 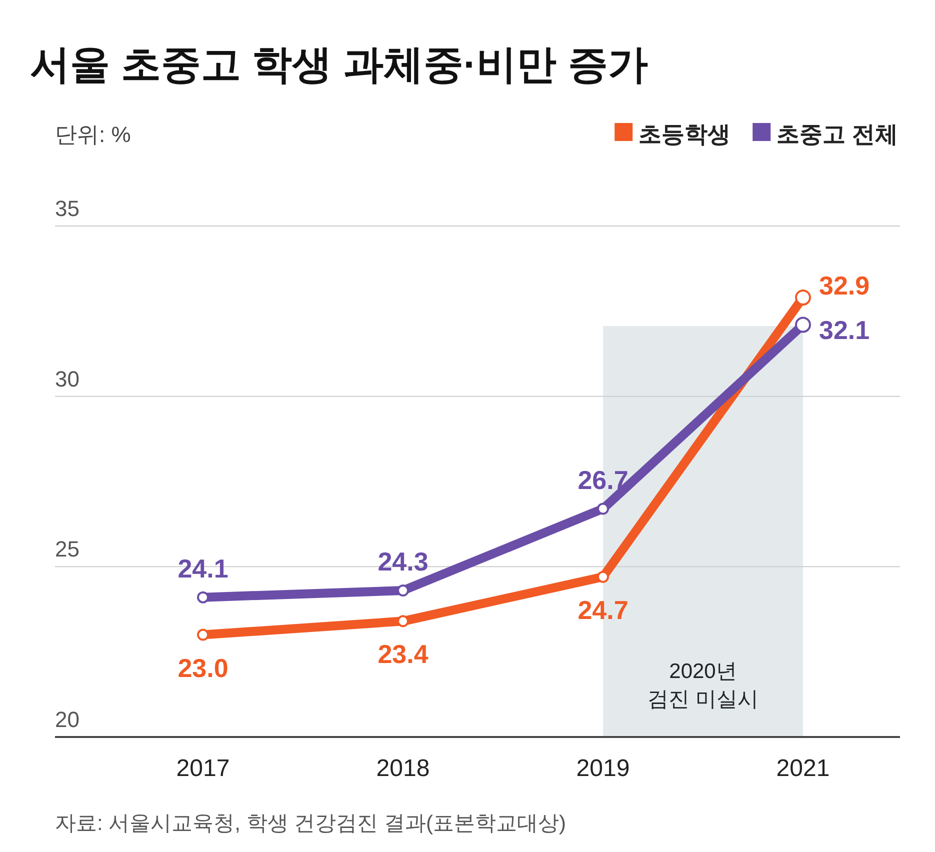 What do you see at coordinates (203, 768) in the screenshot?
I see `x-tick-label: 2017` at bounding box center [203, 768].